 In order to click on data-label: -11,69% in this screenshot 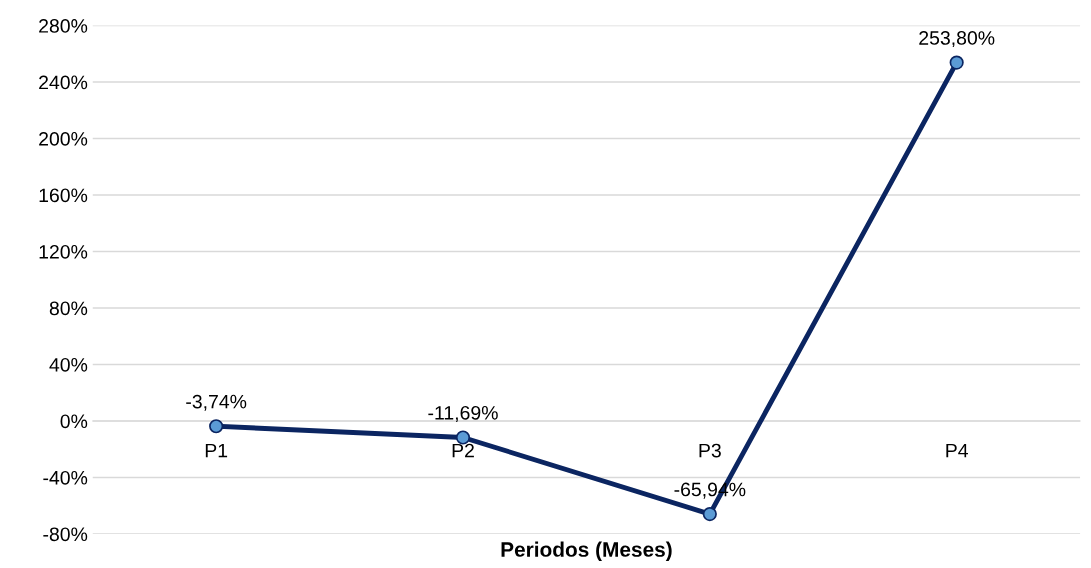, I will do `click(463, 414)`.